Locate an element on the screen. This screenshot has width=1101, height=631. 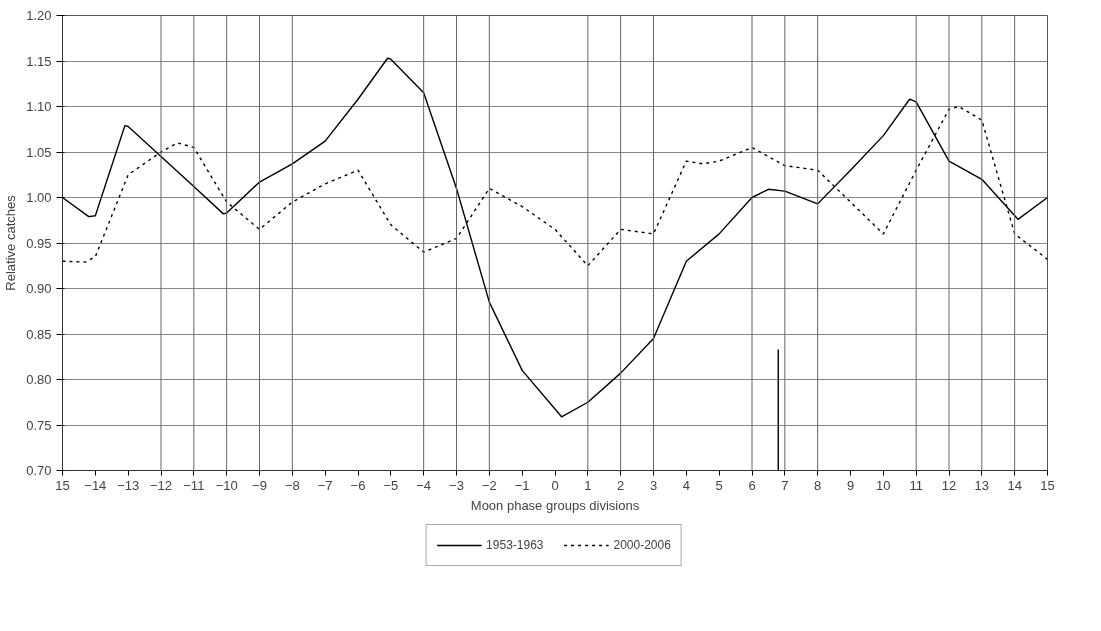
y-tick-label: 0.80 is located at coordinates (39, 379).